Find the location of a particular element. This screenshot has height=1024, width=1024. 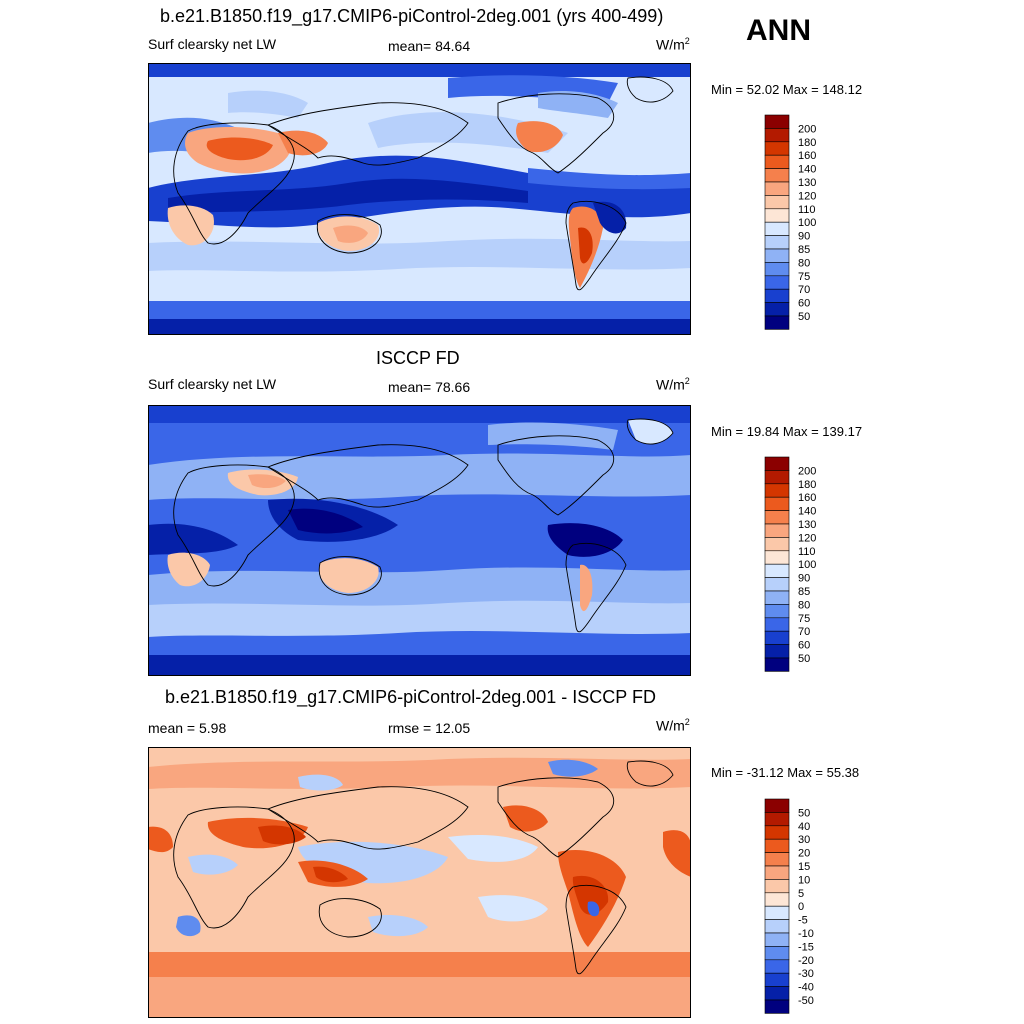

panel3-map-frame is located at coordinates (419, 882).